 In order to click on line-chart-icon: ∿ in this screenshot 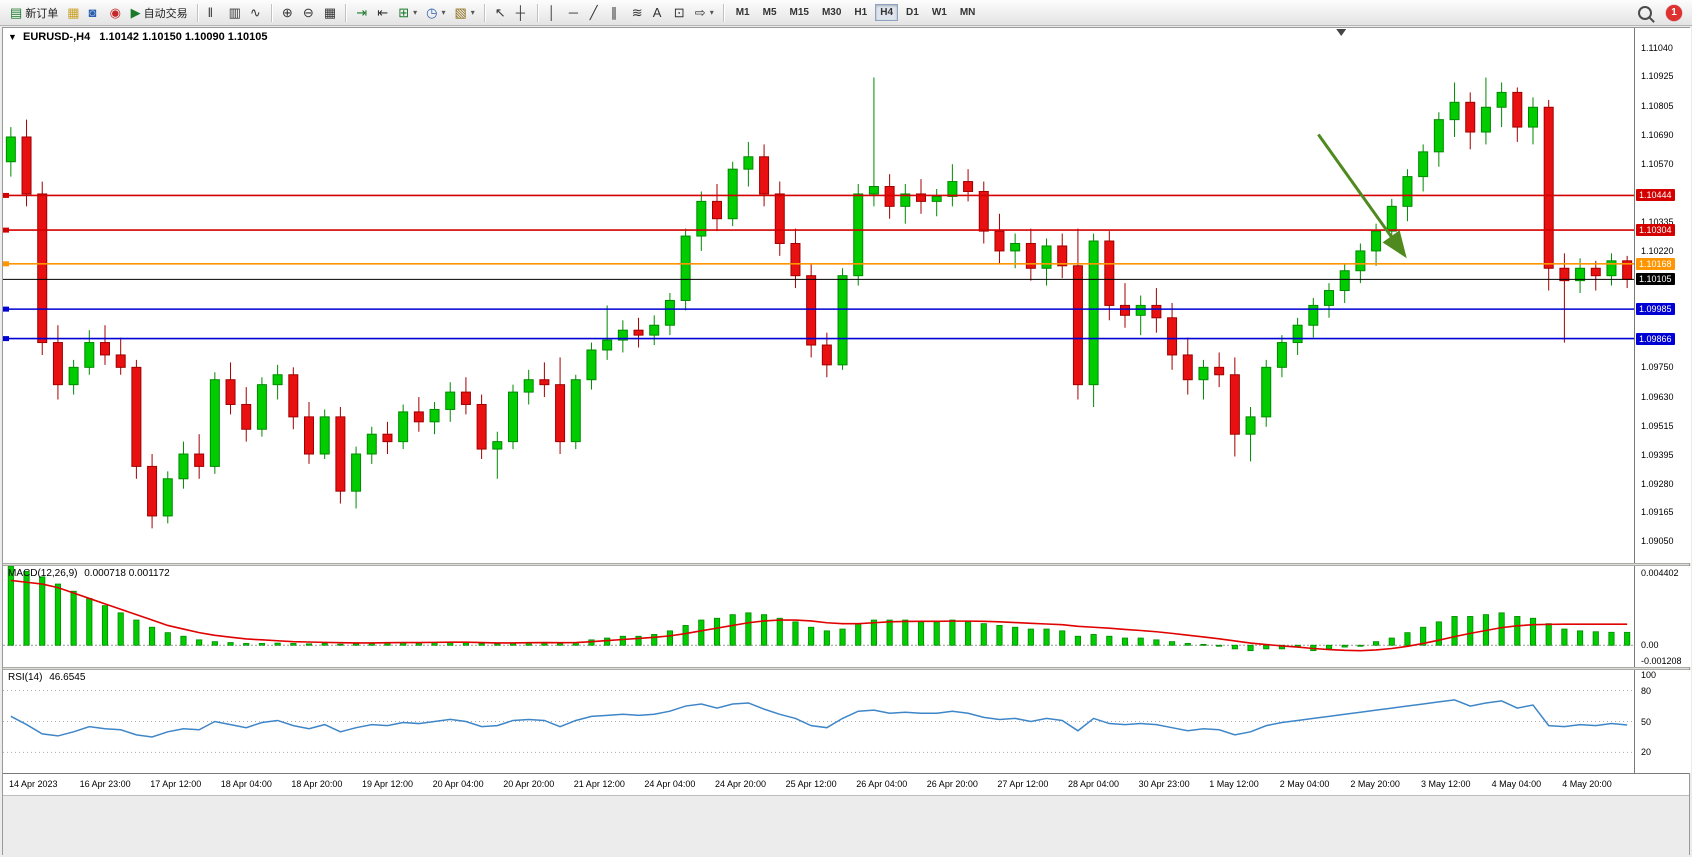, I will do `click(255, 12)`.